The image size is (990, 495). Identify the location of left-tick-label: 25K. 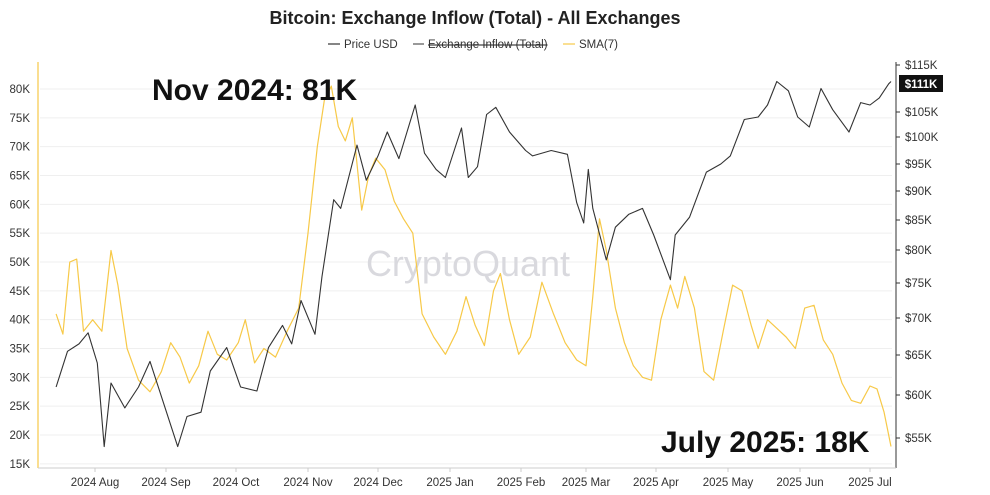
(20, 407).